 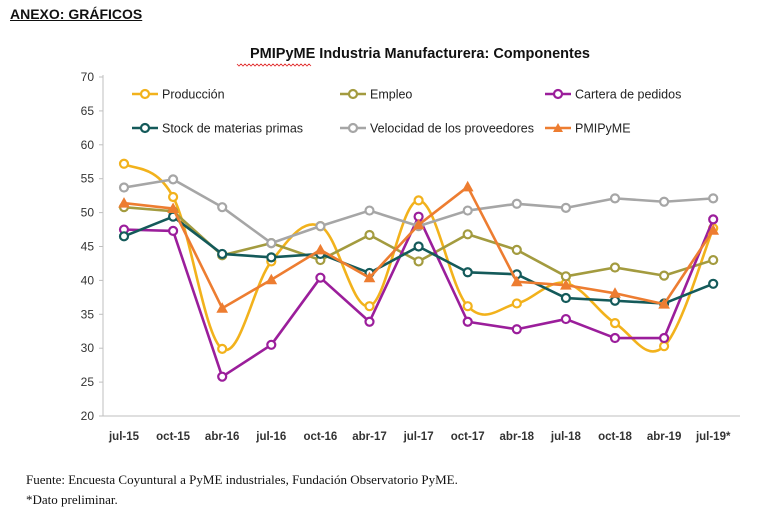 I want to click on x-tick-label: oct-15, so click(x=173, y=437).